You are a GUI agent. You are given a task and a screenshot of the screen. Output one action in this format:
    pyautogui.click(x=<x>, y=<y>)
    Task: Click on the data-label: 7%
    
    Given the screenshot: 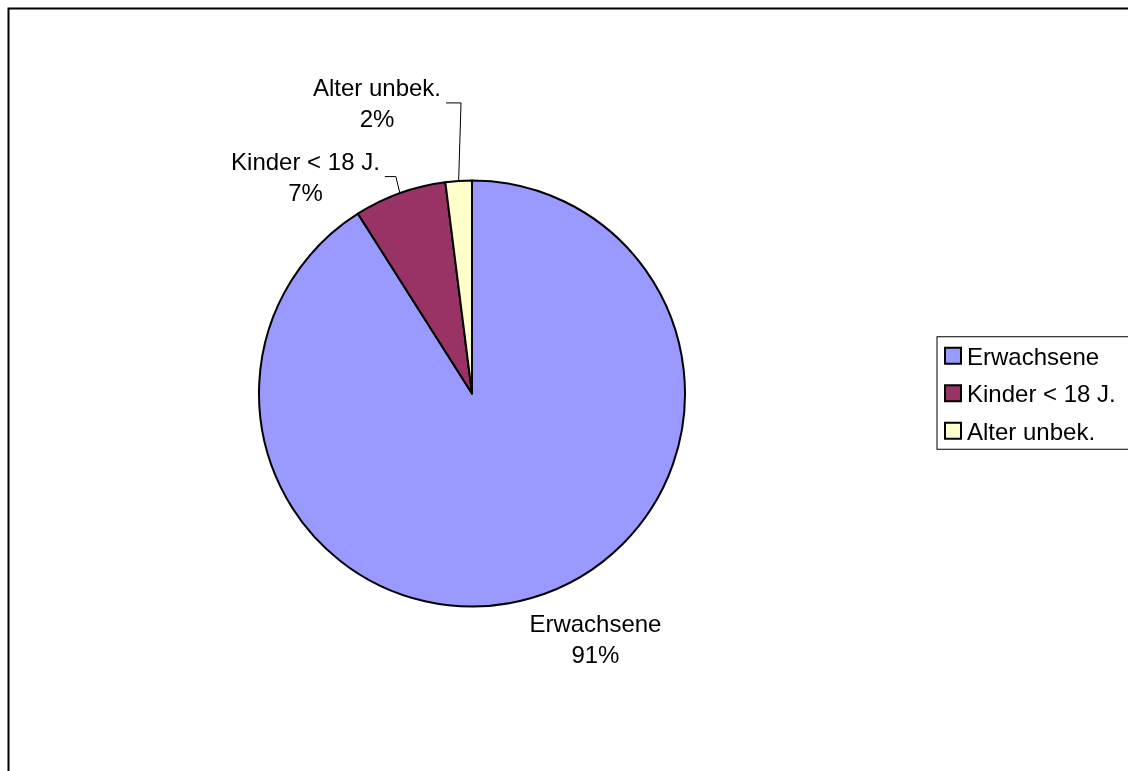 What is the action you would take?
    pyautogui.click(x=305, y=192)
    